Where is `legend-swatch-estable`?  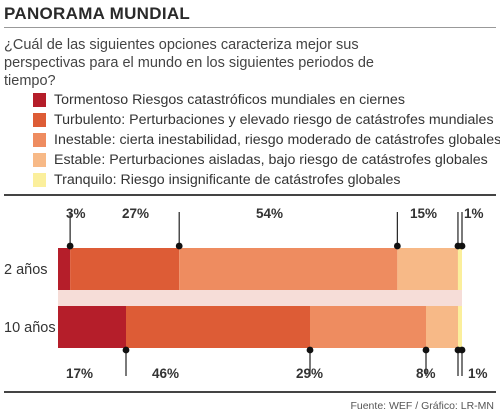
legend-swatch-estable is located at coordinates (39, 160).